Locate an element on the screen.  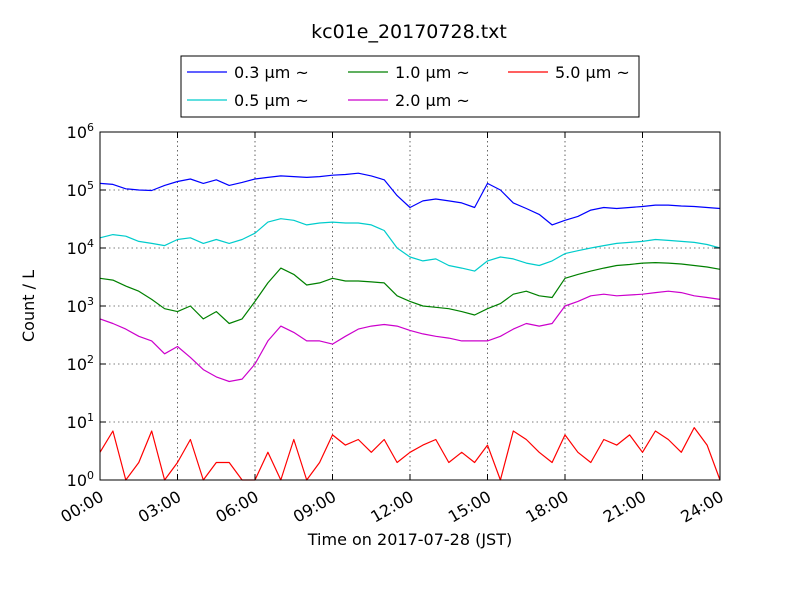
y-tick-label: 10⁵ is located at coordinates (80, 189).